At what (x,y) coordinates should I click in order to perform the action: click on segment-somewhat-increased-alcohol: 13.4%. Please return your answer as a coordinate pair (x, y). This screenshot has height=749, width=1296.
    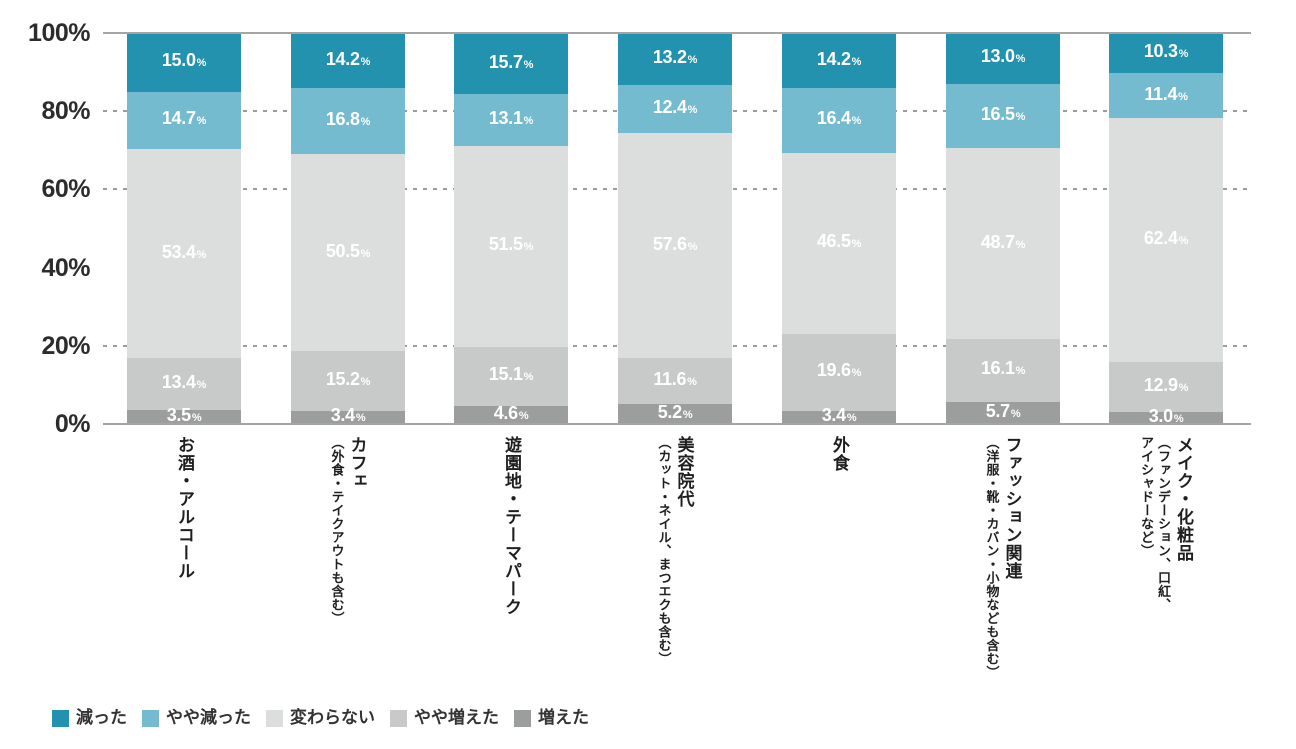
    Looking at the image, I should click on (184, 384).